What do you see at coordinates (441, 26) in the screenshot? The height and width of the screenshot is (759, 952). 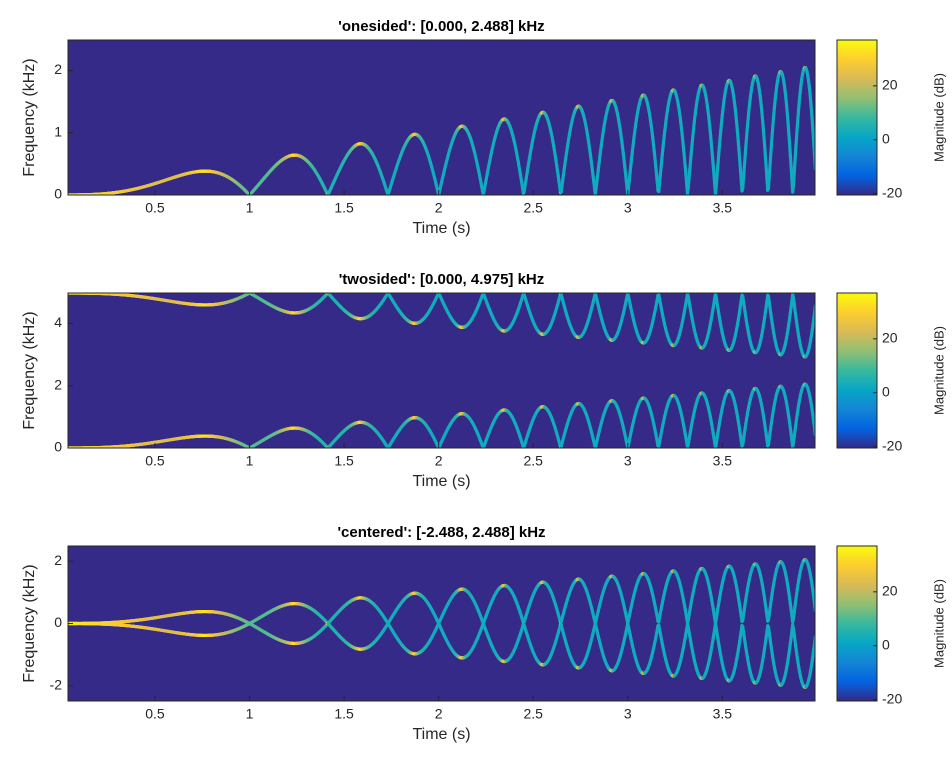 I see `chart-title: 'onesided': [0.000, 2.488] kHz` at bounding box center [441, 26].